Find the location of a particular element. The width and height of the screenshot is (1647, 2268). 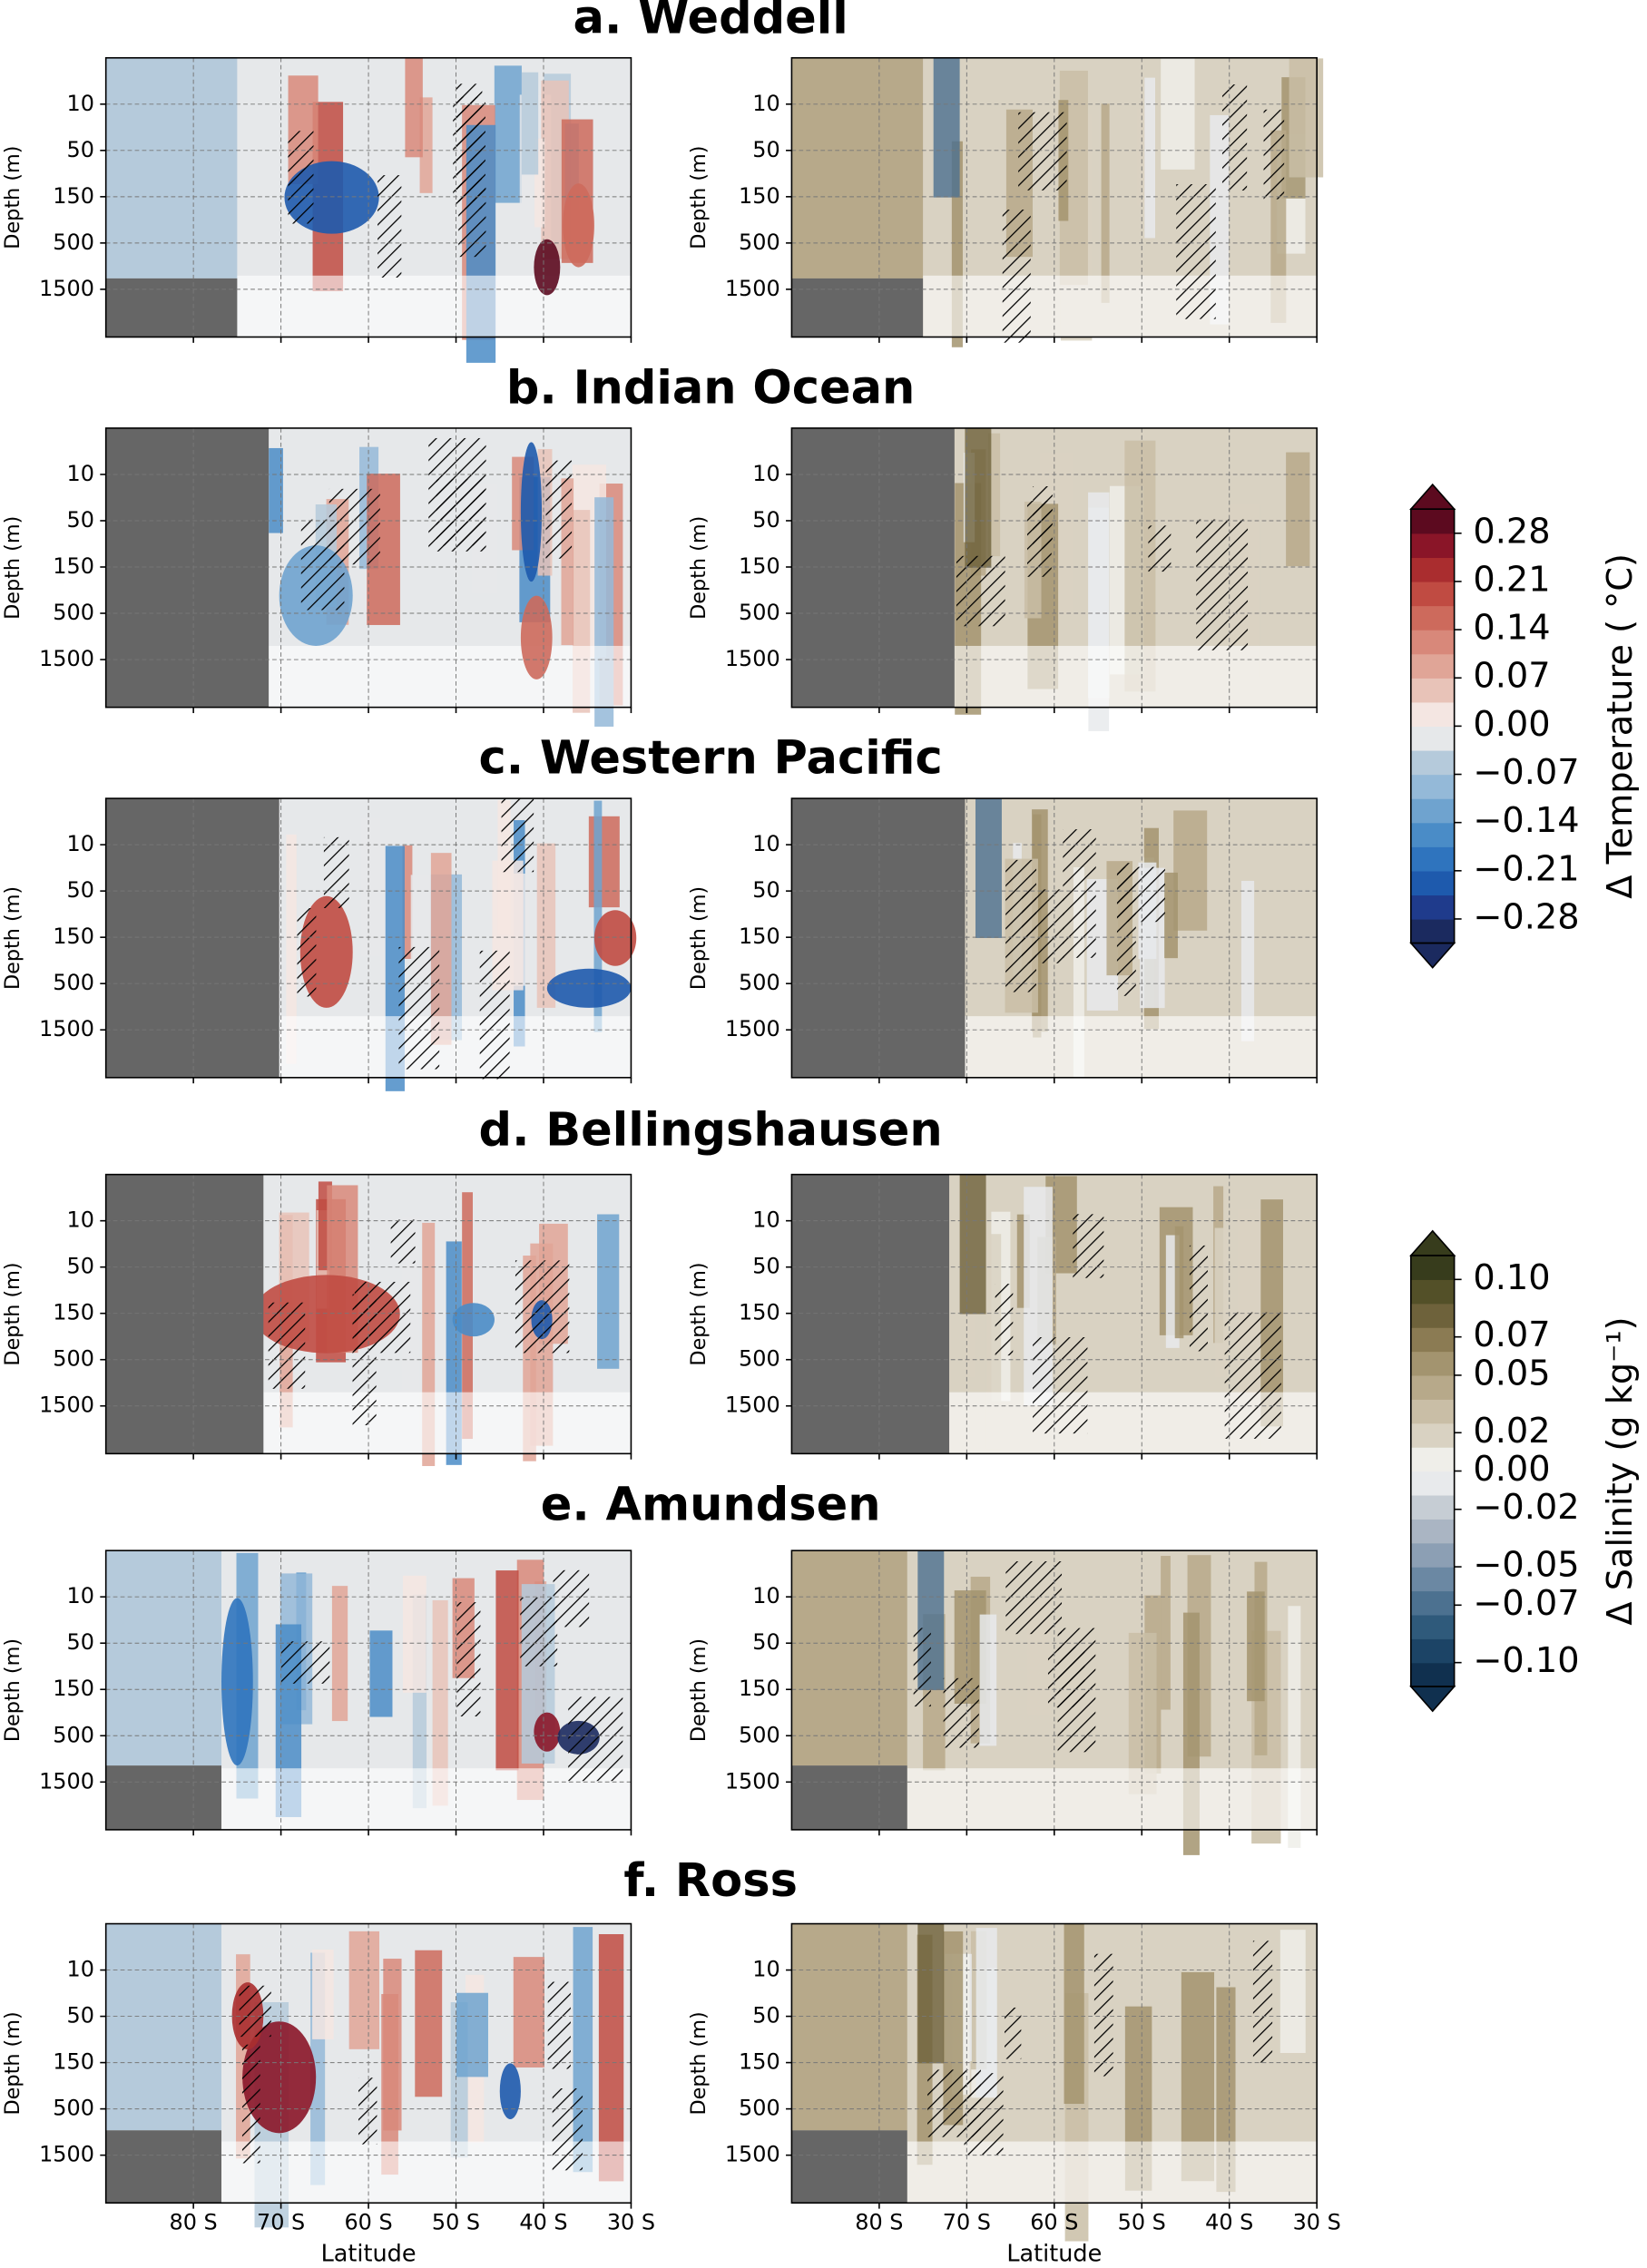

colorbar-tick-label: 0.07 is located at coordinates (1511, 676).